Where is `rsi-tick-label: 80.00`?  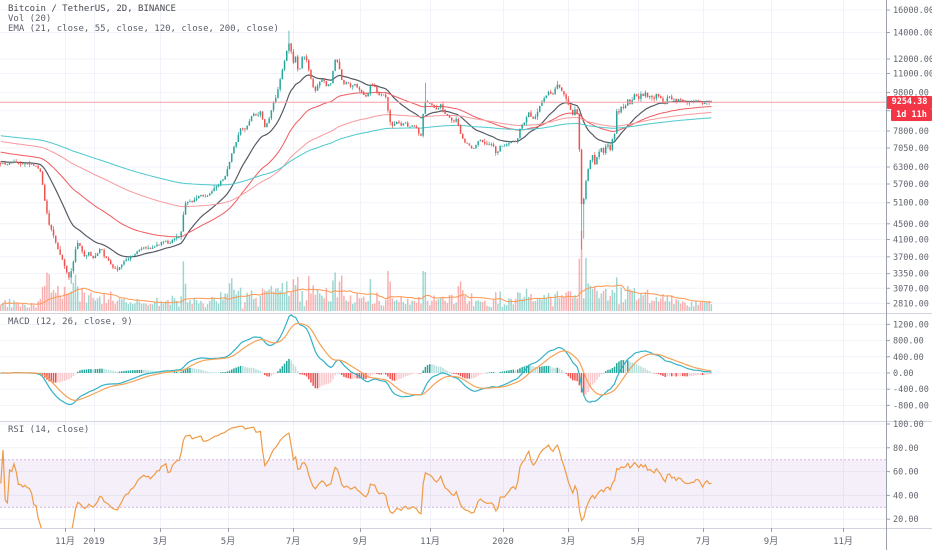 rsi-tick-label: 80.00 is located at coordinates (906, 449).